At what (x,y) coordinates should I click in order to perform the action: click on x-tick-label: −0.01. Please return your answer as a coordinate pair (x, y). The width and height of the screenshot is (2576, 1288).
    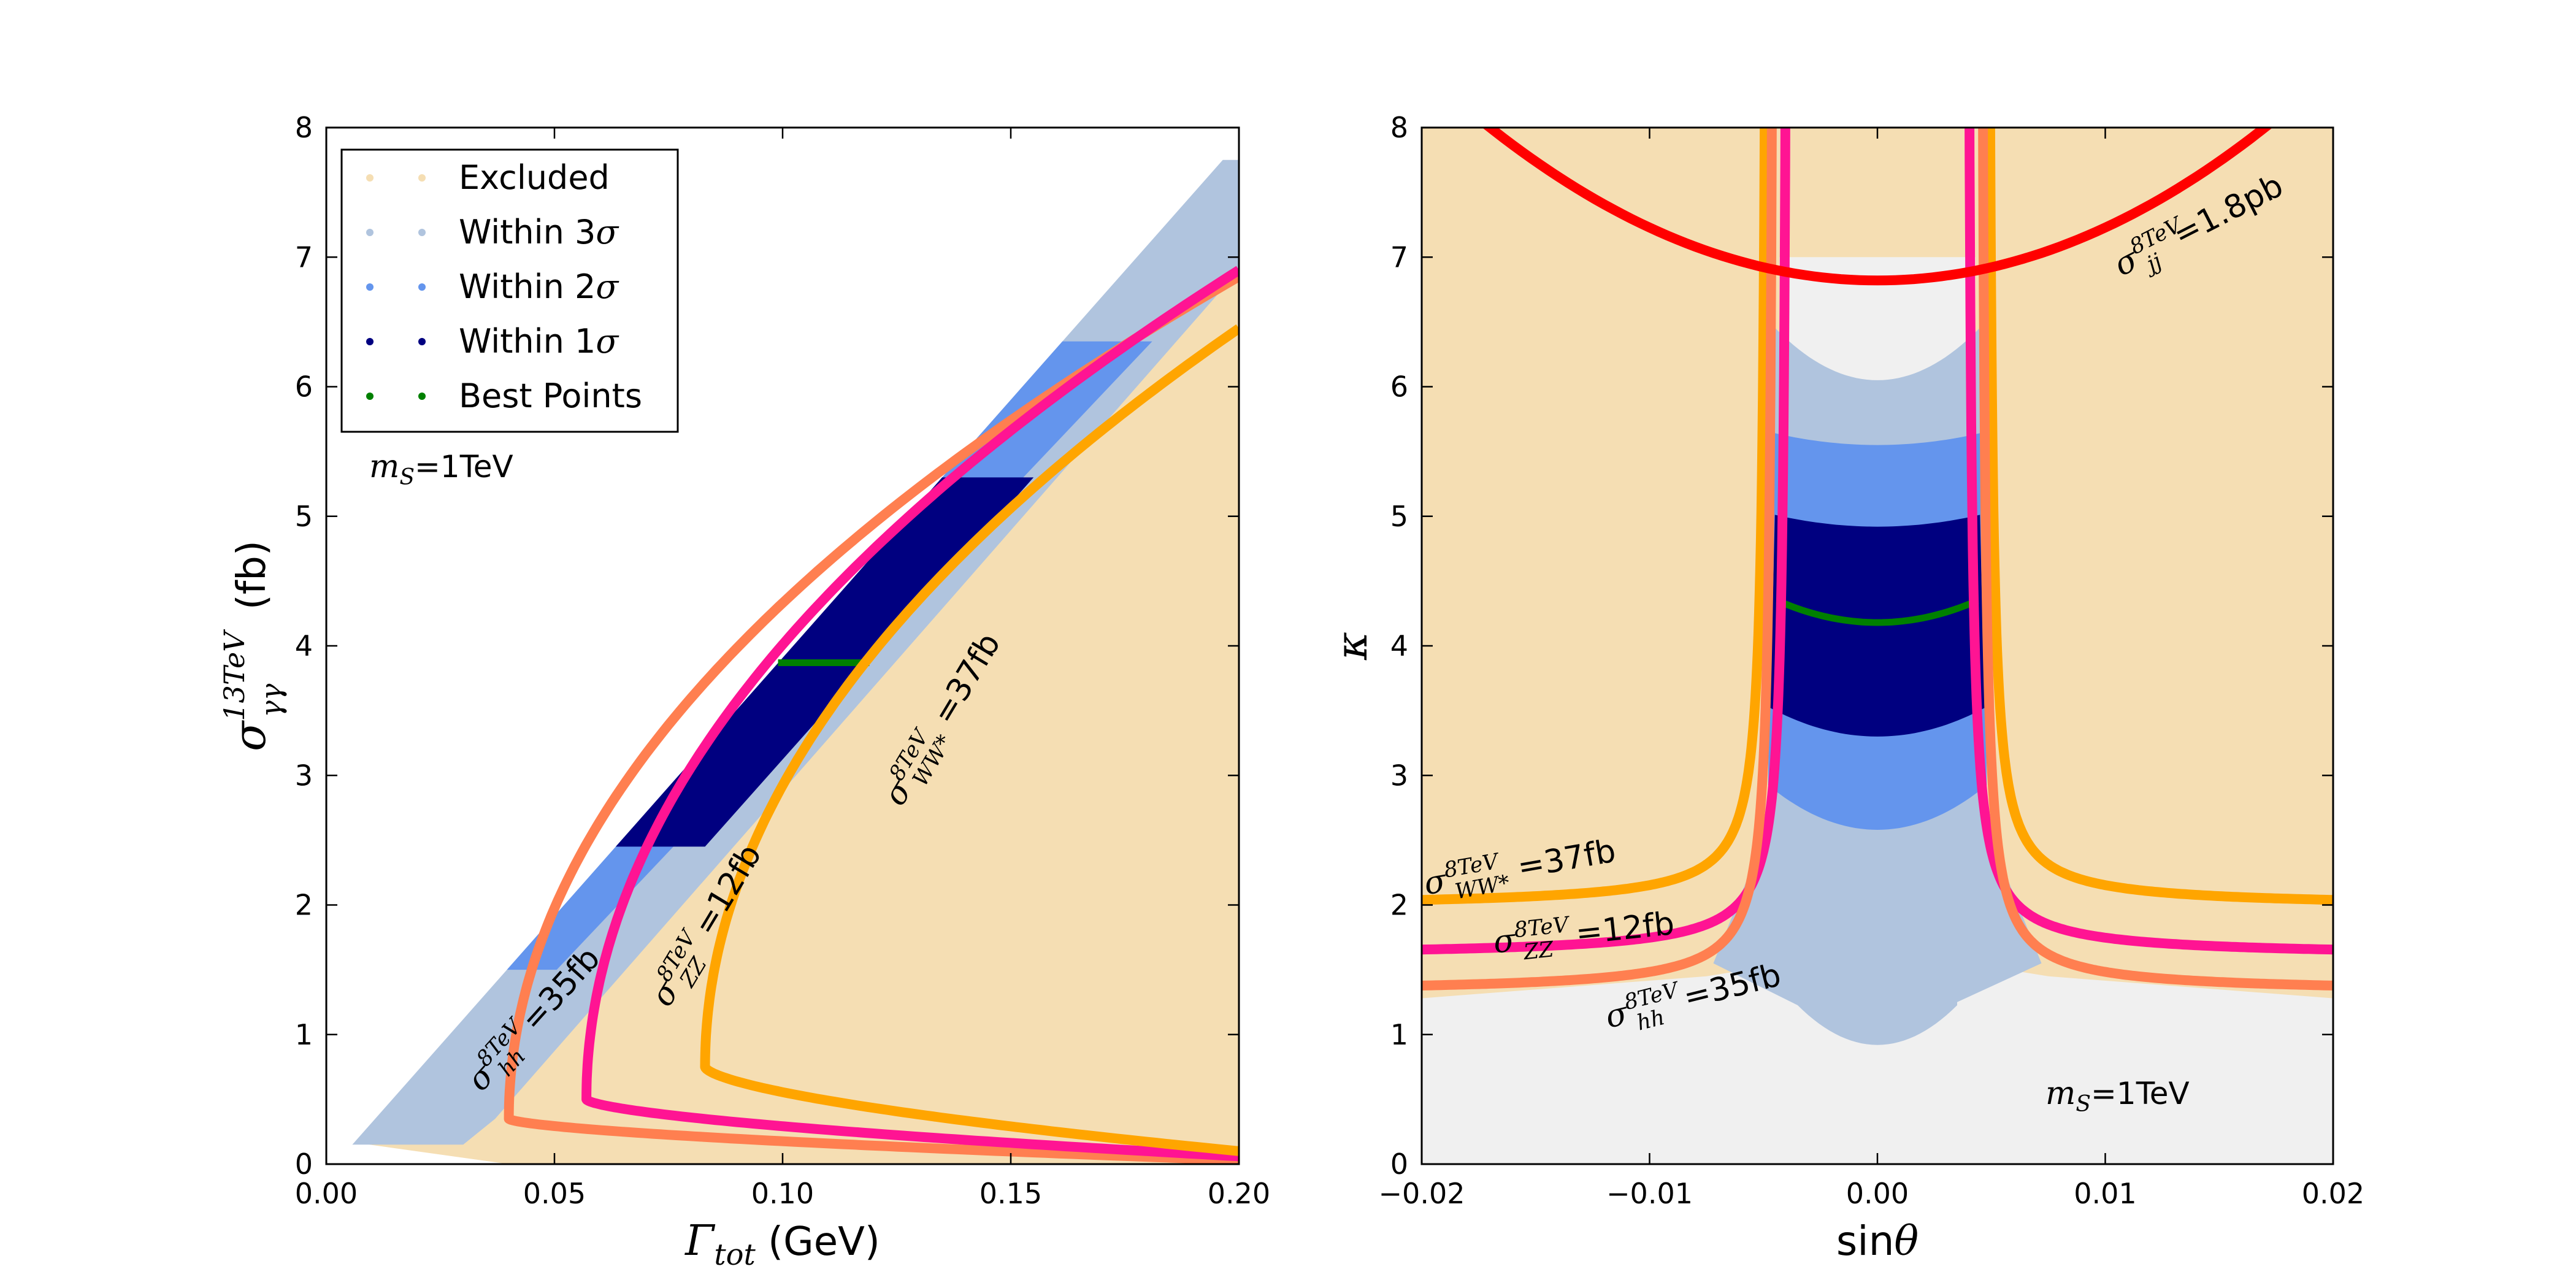
    Looking at the image, I should click on (1649, 1193).